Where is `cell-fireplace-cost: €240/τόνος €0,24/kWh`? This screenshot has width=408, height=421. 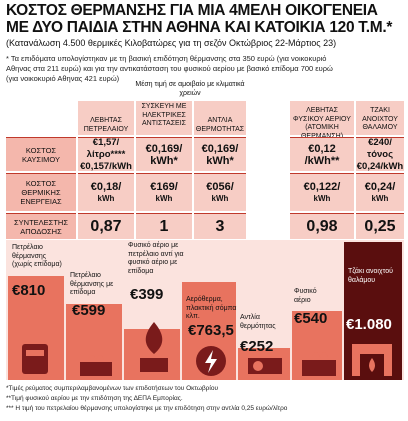 cell-fireplace-cost: €240/τόνος €0,24/kWh is located at coordinates (380, 154).